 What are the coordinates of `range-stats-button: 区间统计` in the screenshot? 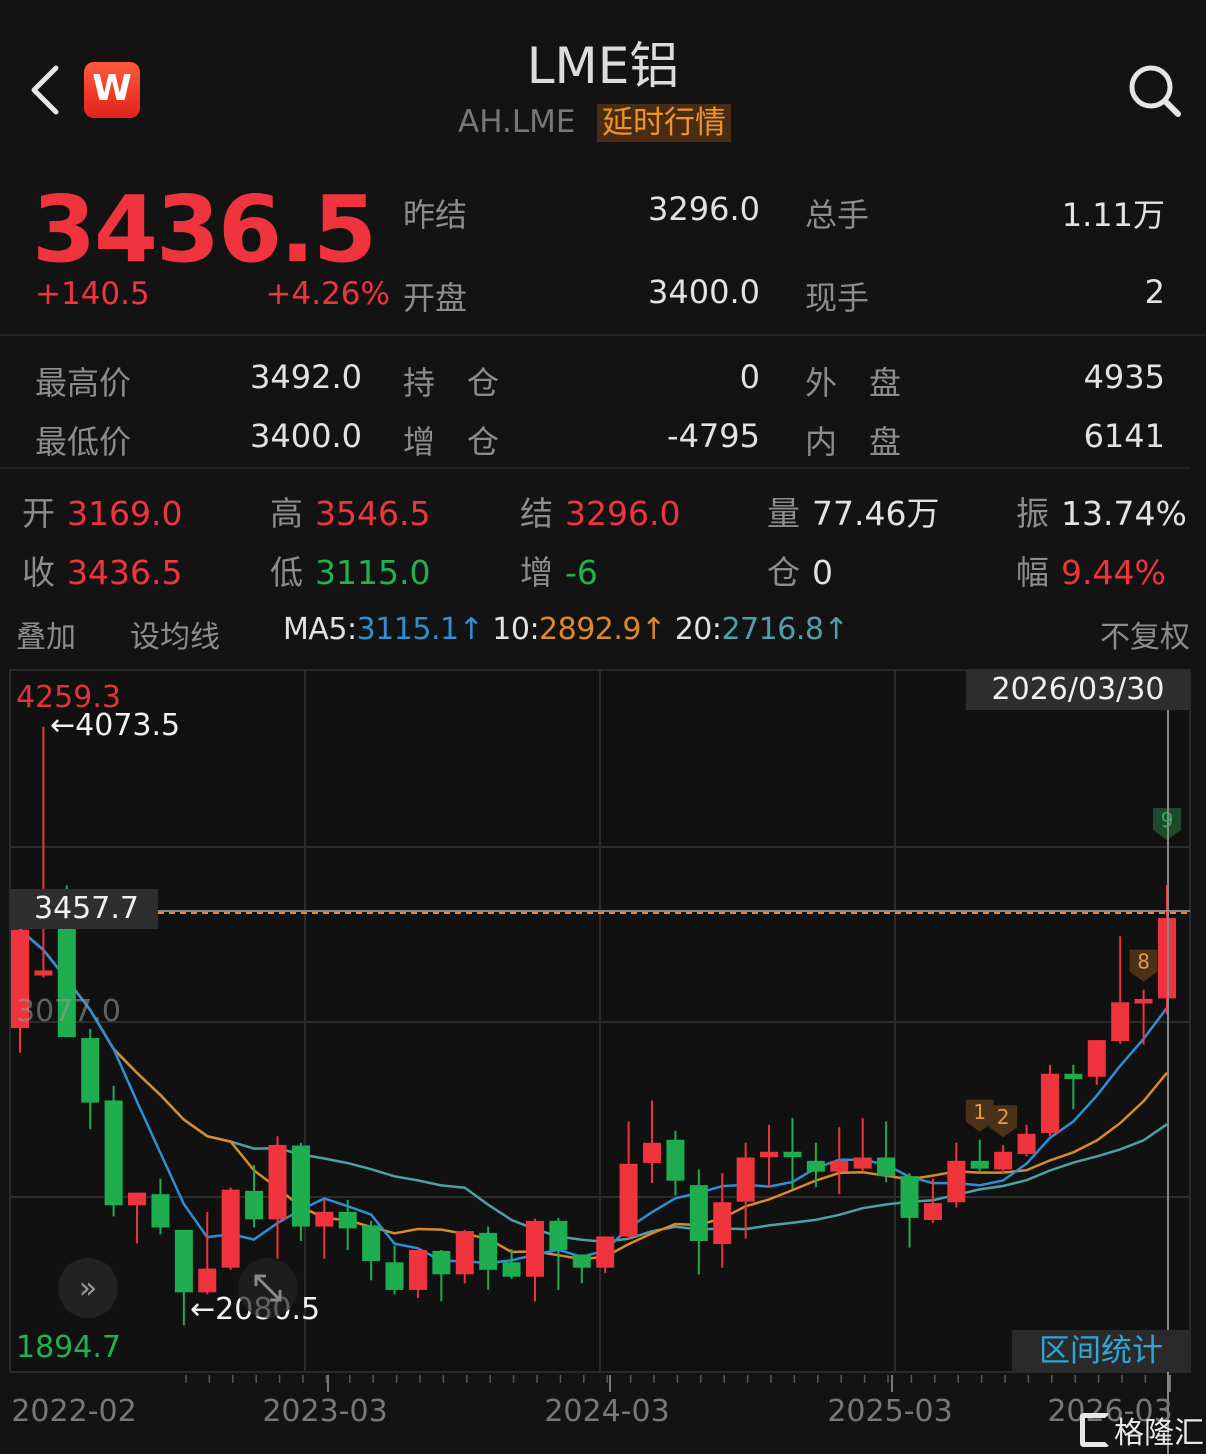 It's located at (1101, 1351).